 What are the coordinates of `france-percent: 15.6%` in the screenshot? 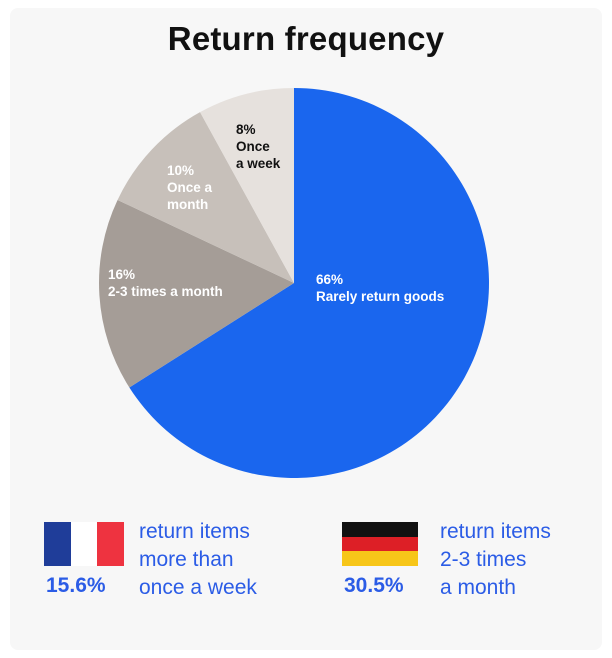 It's located at (76, 585).